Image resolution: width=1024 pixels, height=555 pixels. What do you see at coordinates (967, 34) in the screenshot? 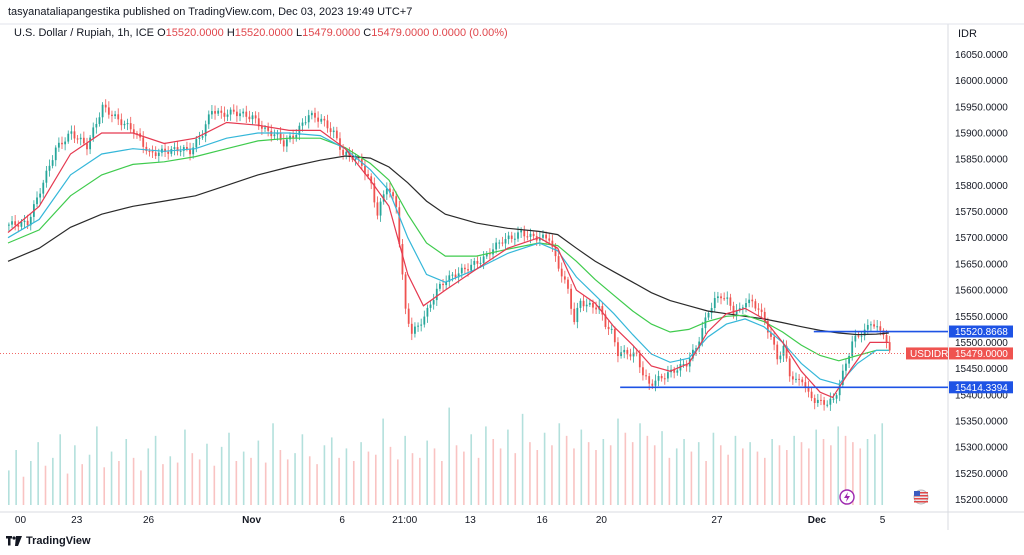
I see `currency-label: IDR` at bounding box center [967, 34].